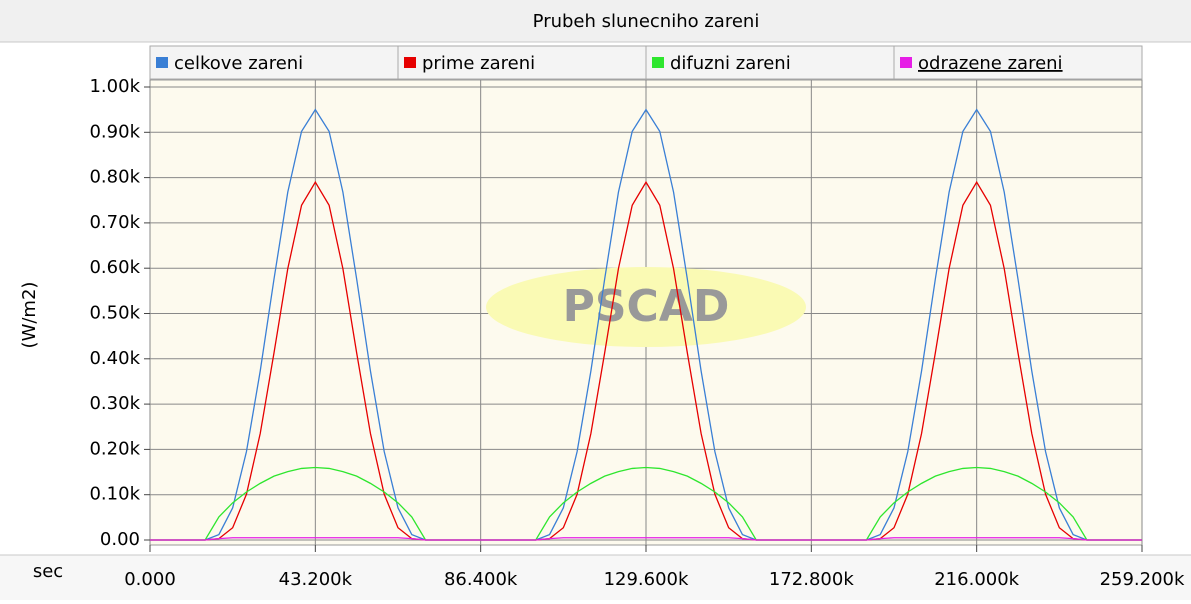 The image size is (1191, 604). I want to click on watermark-ellipse, so click(646, 307).